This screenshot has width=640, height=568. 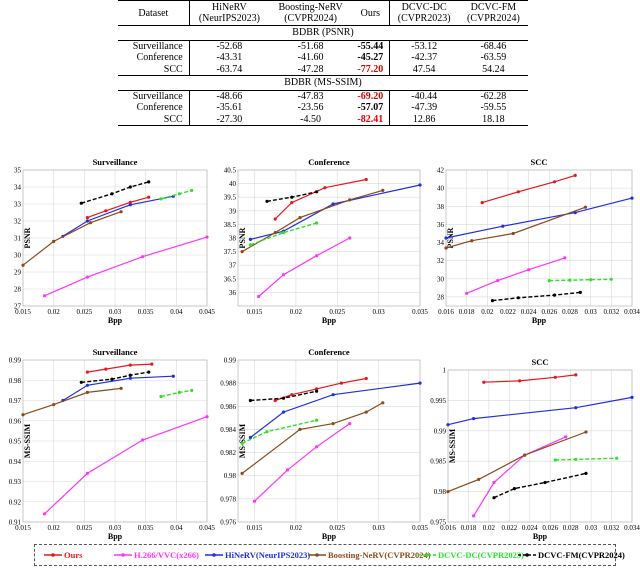 What do you see at coordinates (493, 69) in the screenshot?
I see `table-cell: 54.24` at bounding box center [493, 69].